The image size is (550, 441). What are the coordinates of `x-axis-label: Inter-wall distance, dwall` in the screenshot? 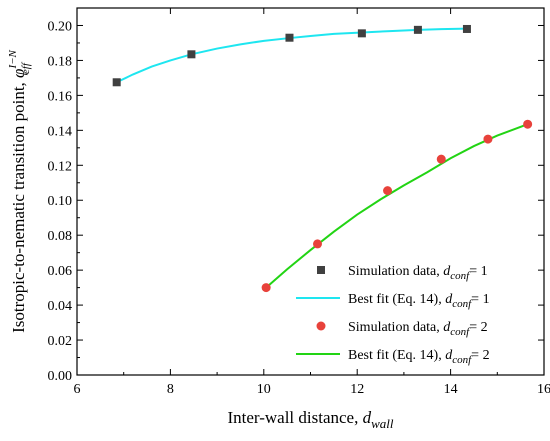 It's located at (310, 419).